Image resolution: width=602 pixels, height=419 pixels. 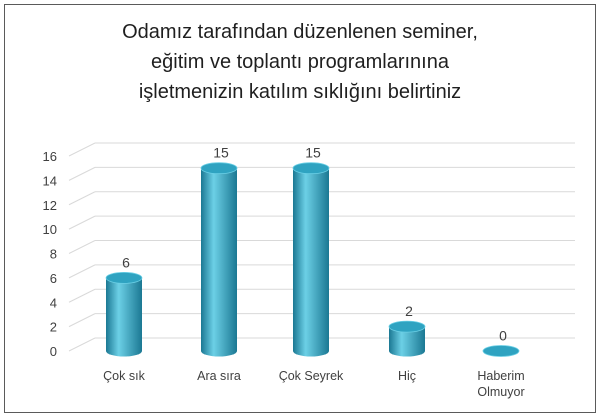 I want to click on y-tick-label: 4, so click(x=53, y=302).